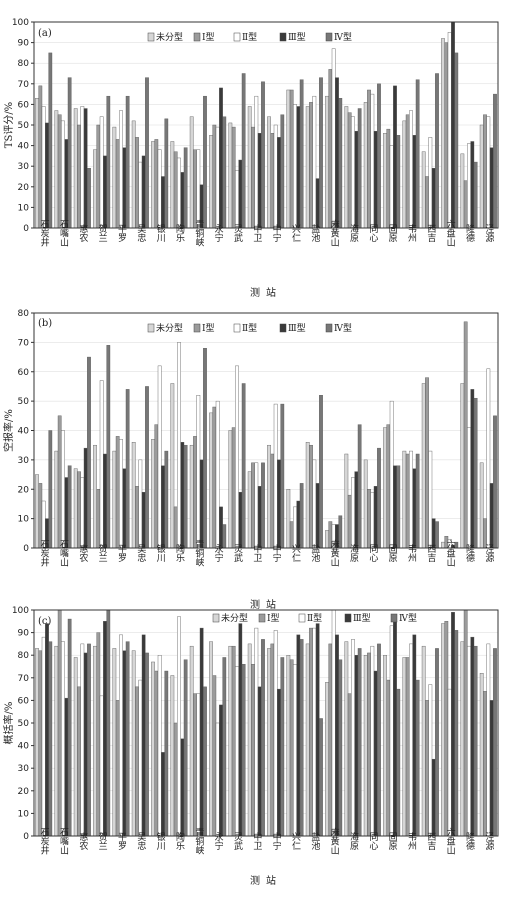 The image size is (529, 897). I want to click on bar-青铜峡-II型, so click(198, 472).